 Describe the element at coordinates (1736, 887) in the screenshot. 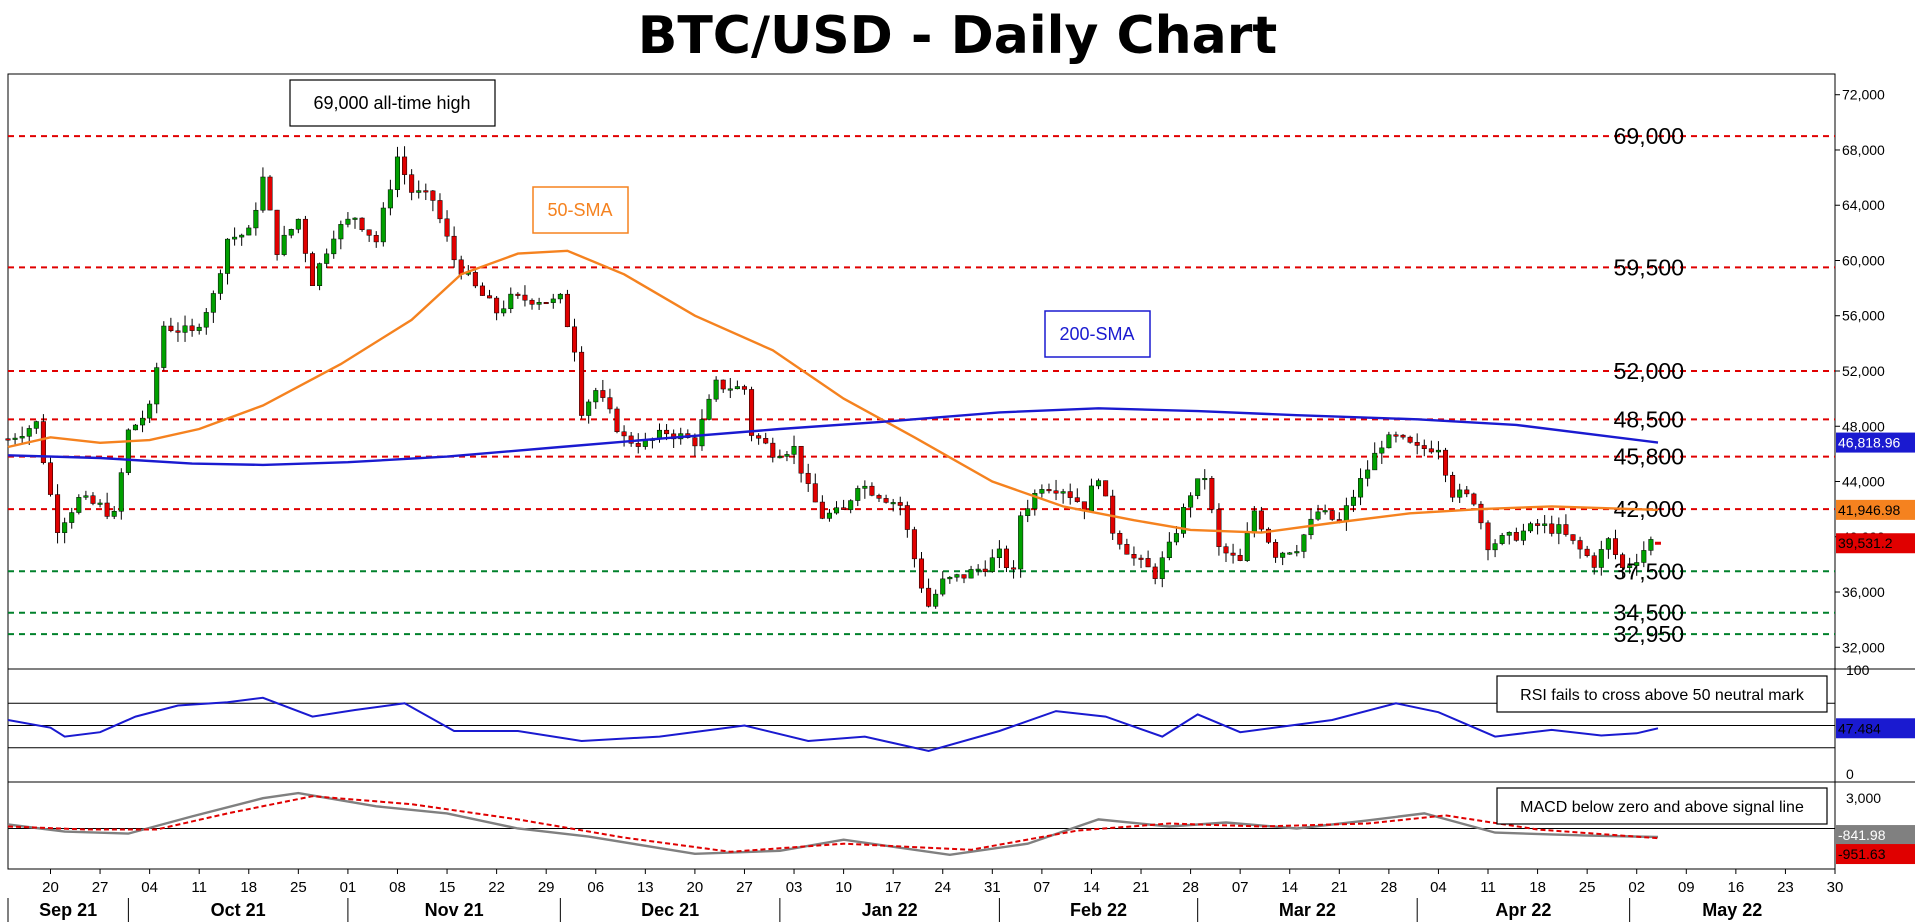

I see `date-tick-label: 16` at that location.